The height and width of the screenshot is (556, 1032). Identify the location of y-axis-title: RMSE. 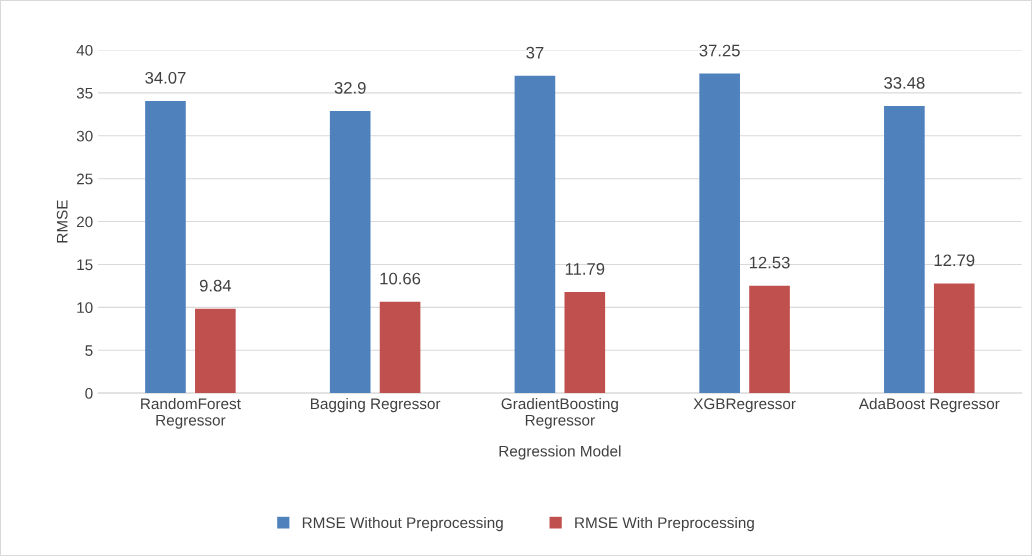
(62, 221).